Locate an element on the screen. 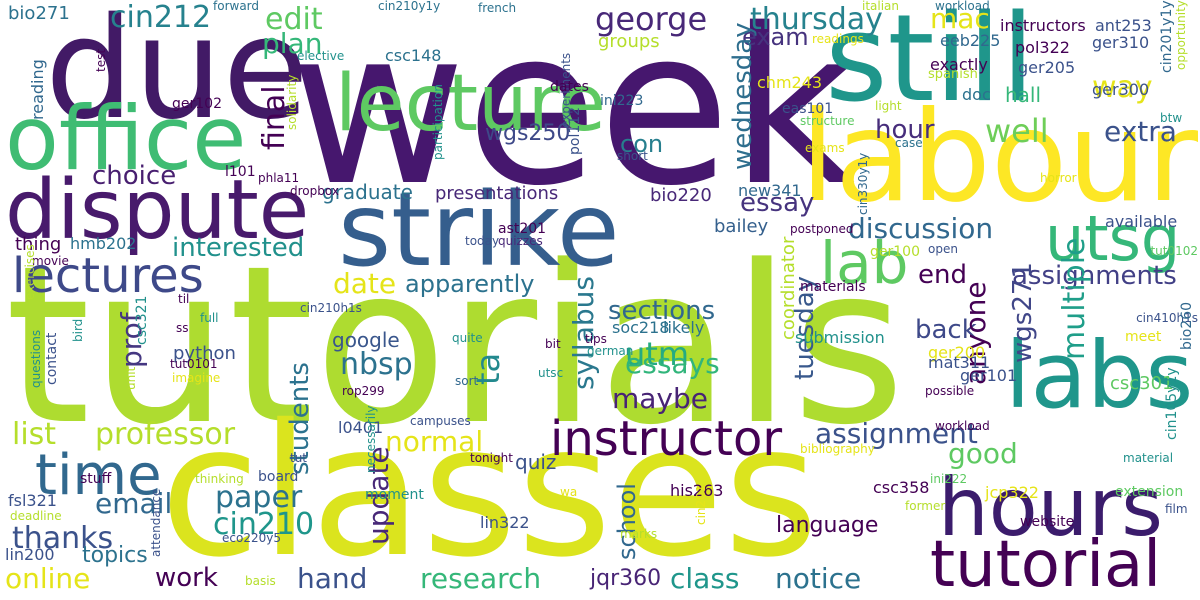 This screenshot has width=1200, height=600. word-ger101: ger101 is located at coordinates (989, 375).